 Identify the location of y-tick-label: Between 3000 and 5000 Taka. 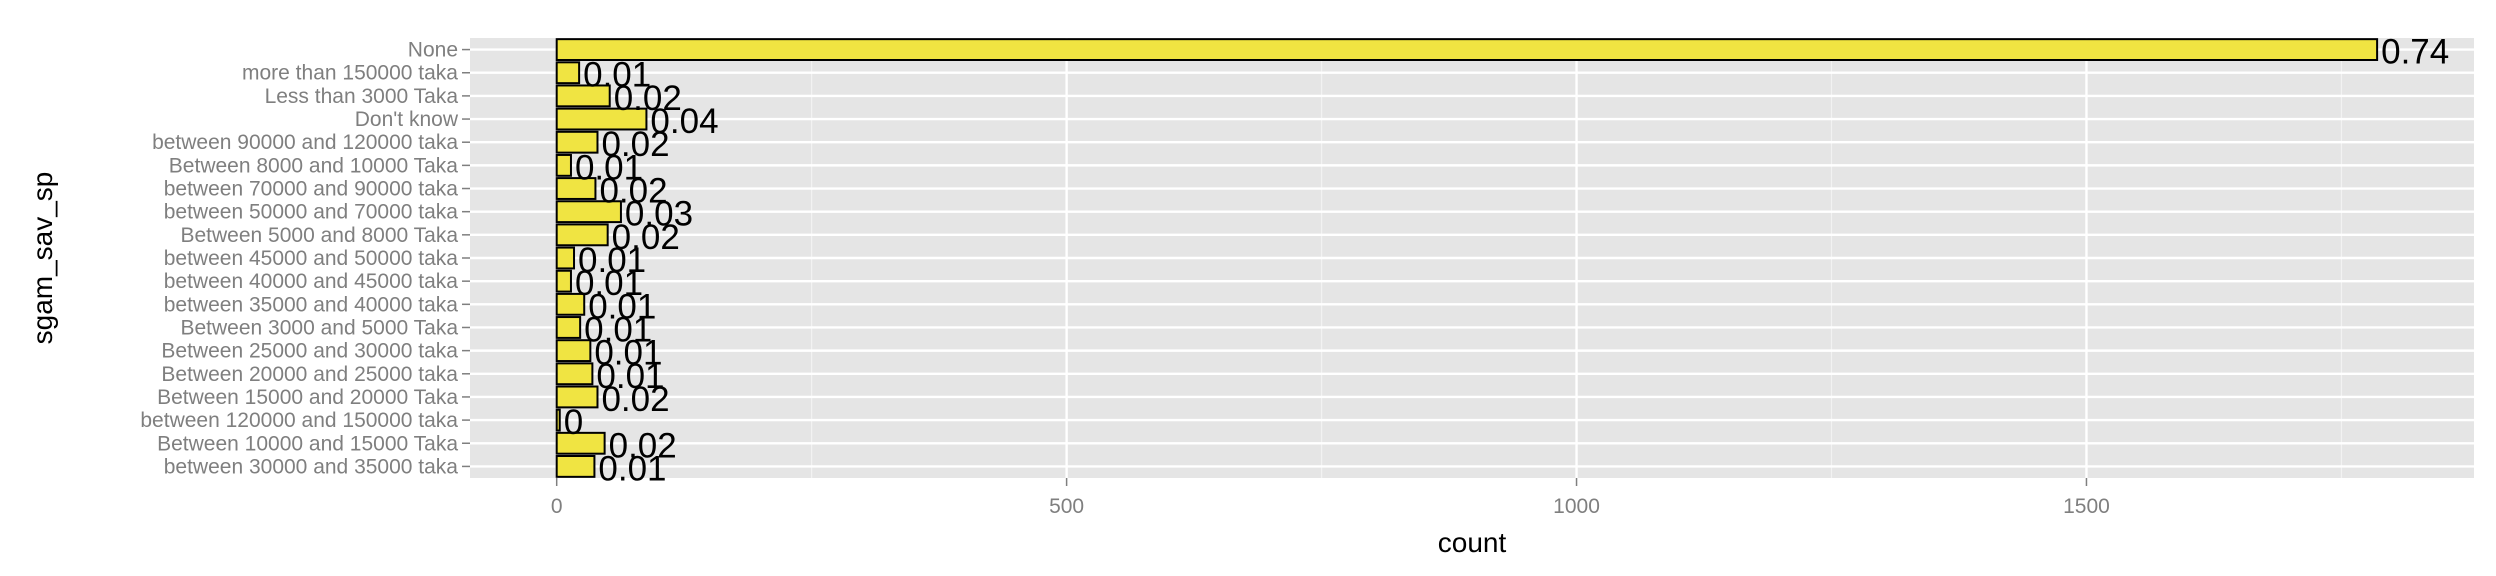
(319, 327).